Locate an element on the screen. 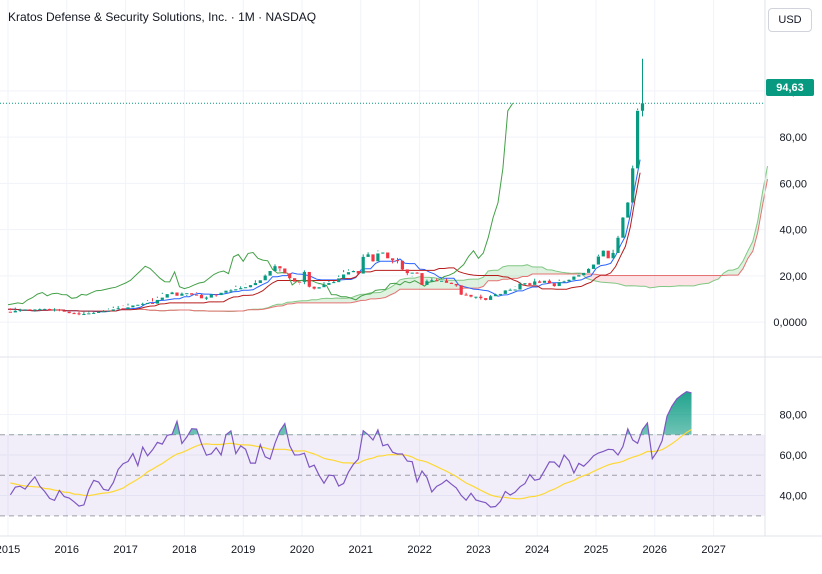  x-tick-label: 2017 is located at coordinates (125, 550).